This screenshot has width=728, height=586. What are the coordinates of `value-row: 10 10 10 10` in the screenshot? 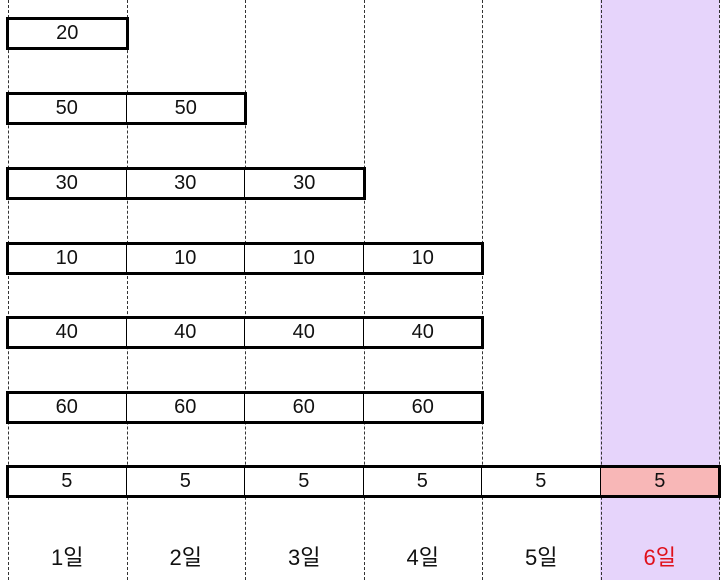 It's located at (245, 258).